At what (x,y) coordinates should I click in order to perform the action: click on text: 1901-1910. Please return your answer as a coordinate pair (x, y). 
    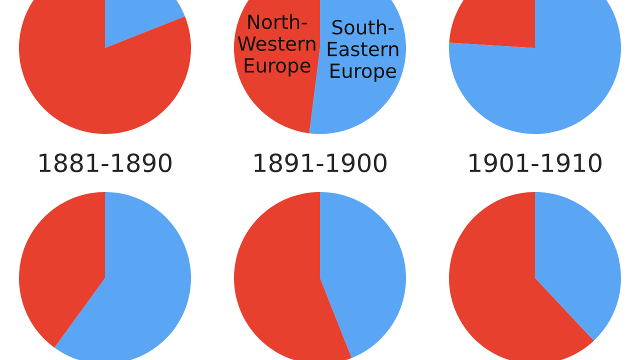
    Looking at the image, I should click on (536, 162).